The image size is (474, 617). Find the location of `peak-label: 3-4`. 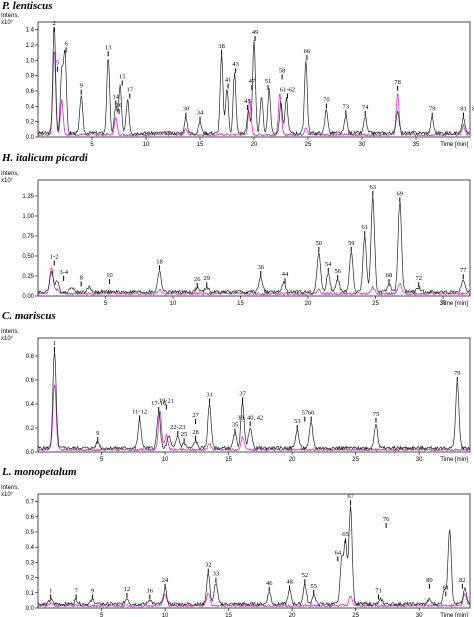

peak-label: 3-4 is located at coordinates (63, 272).